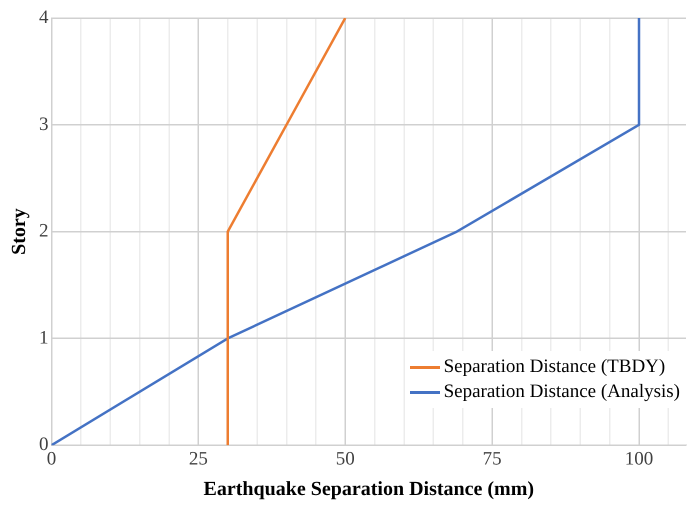 The height and width of the screenshot is (506, 688). I want to click on y-tick-label: 2, so click(43, 231).